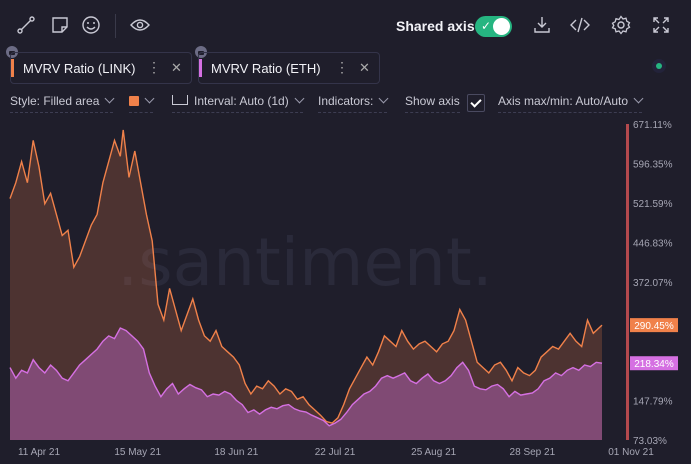 The width and height of the screenshot is (691, 464). What do you see at coordinates (621, 25) in the screenshot?
I see `gear-icon` at bounding box center [621, 25].